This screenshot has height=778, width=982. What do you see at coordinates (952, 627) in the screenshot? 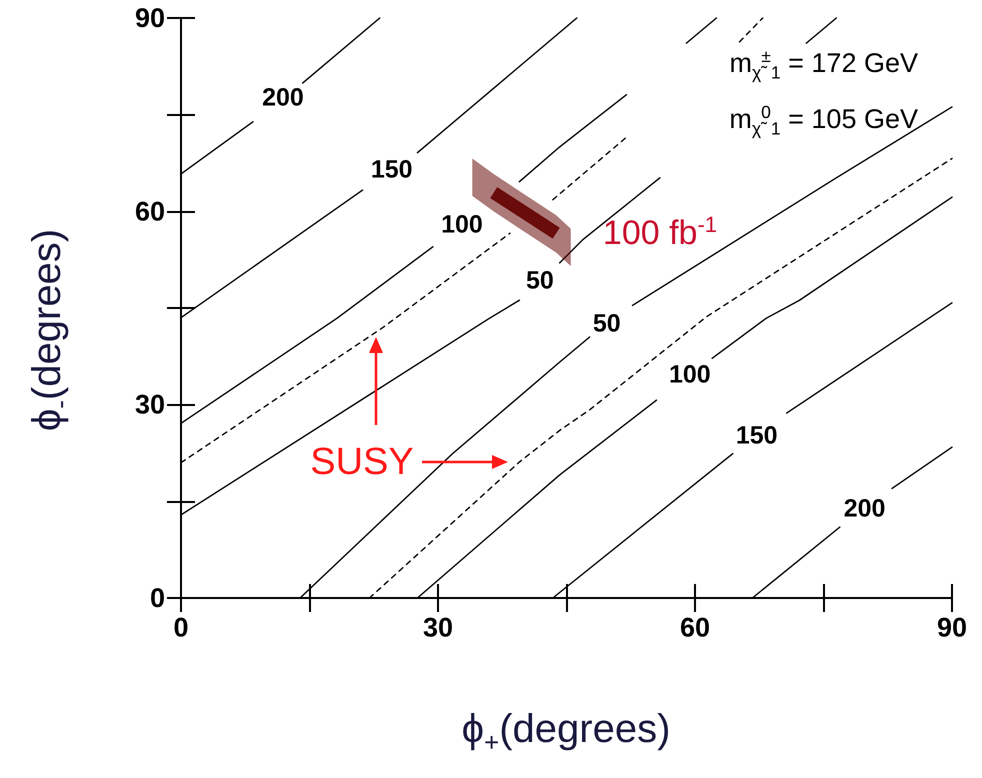
I see `x-tick-label: 90` at bounding box center [952, 627].